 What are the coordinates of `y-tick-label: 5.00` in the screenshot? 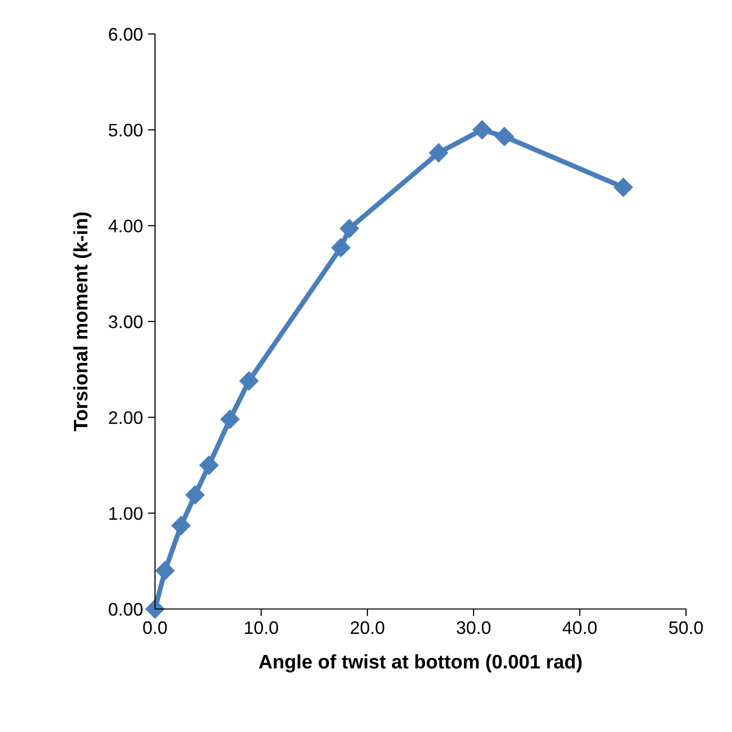 It's located at (125, 130).